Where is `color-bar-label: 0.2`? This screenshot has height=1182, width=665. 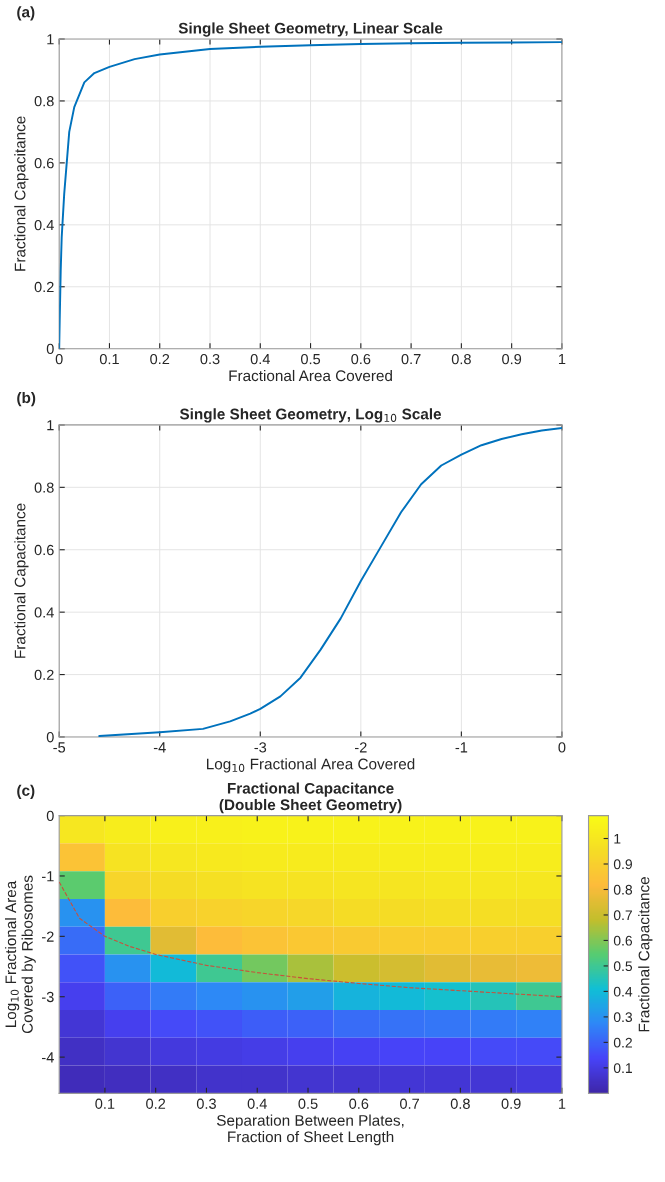 color-bar-label: 0.2 is located at coordinates (622, 1042).